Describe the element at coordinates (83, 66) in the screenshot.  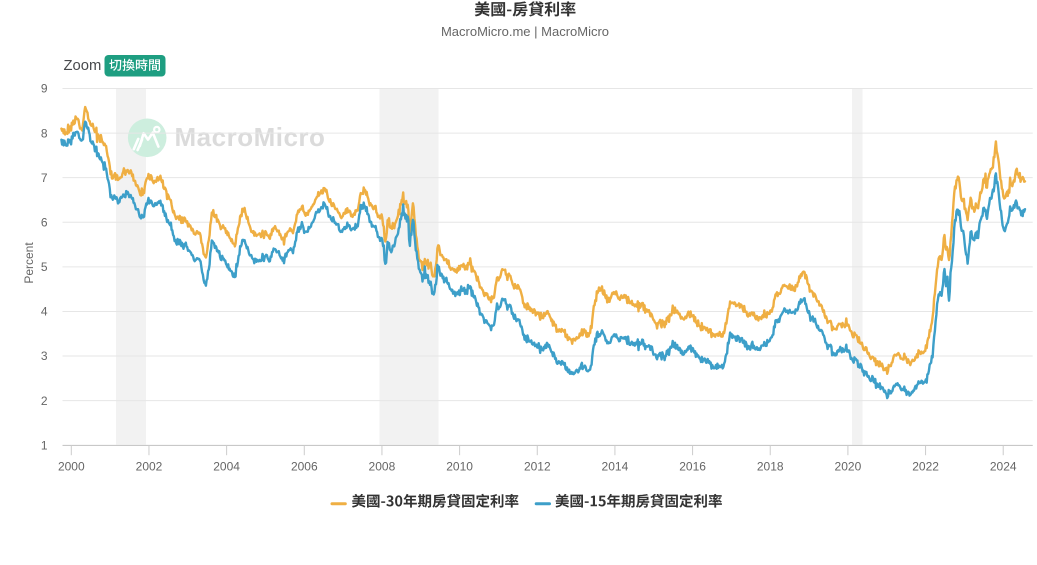
I see `svg-text: Zoom` at that location.